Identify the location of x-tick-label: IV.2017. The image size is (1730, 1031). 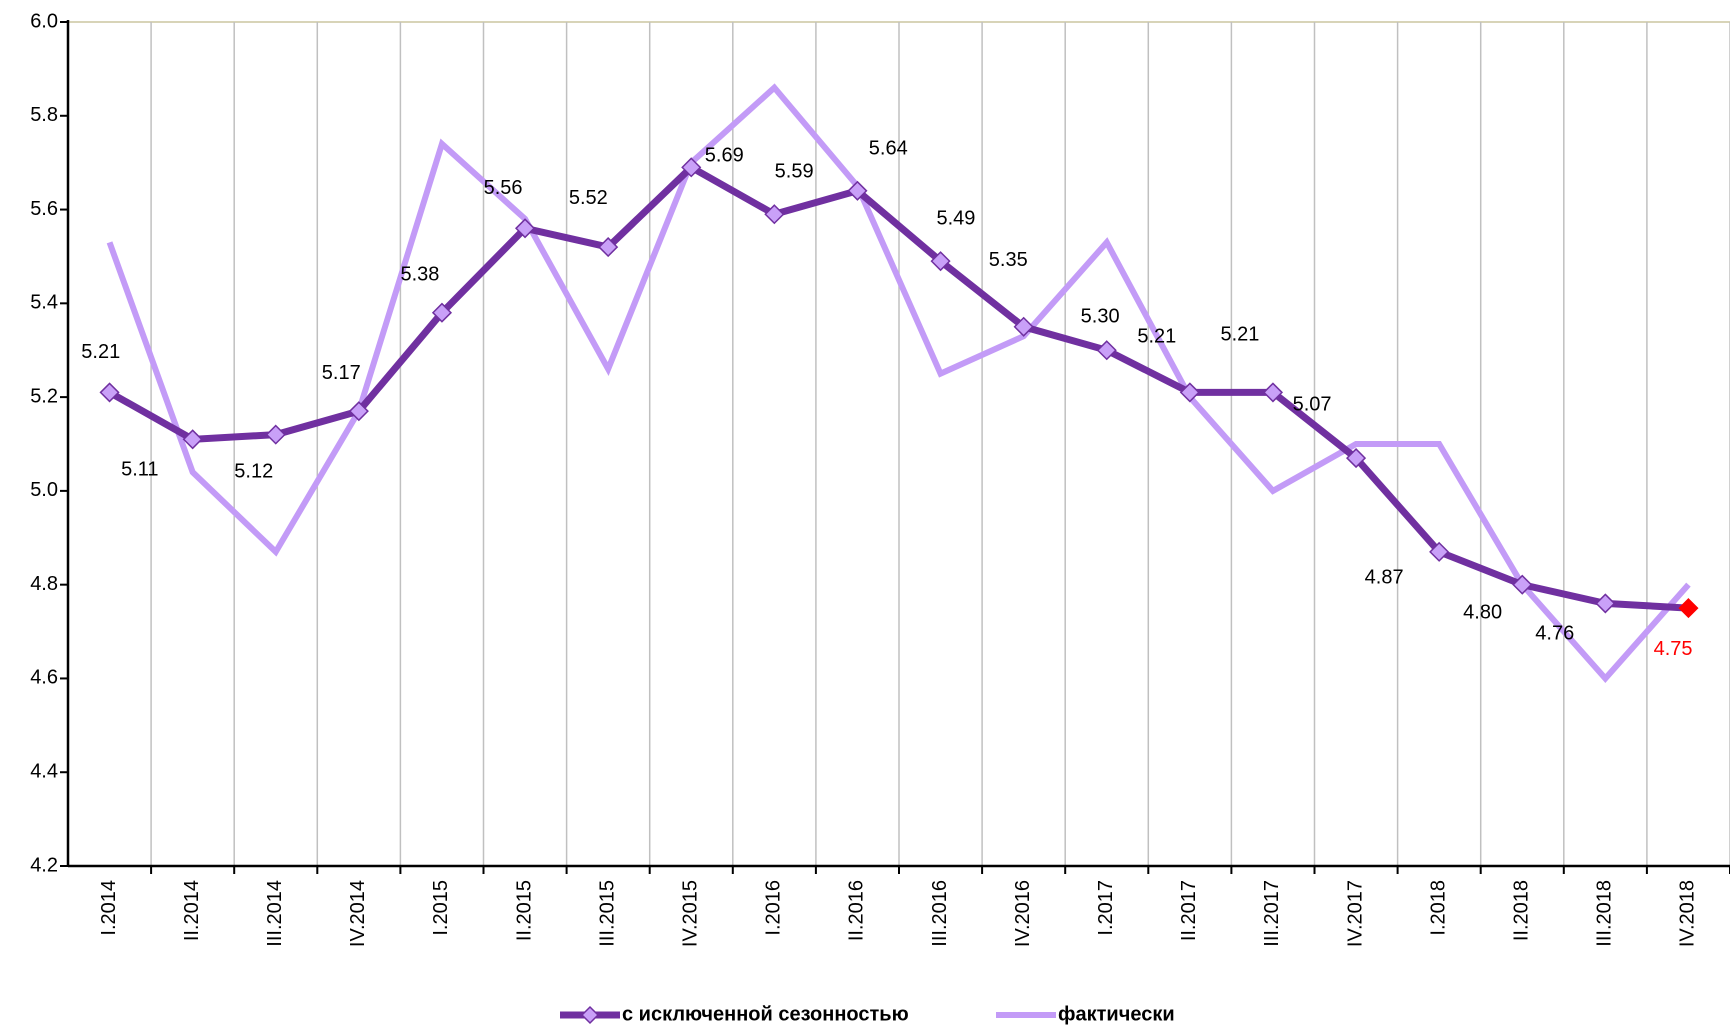
(1355, 913).